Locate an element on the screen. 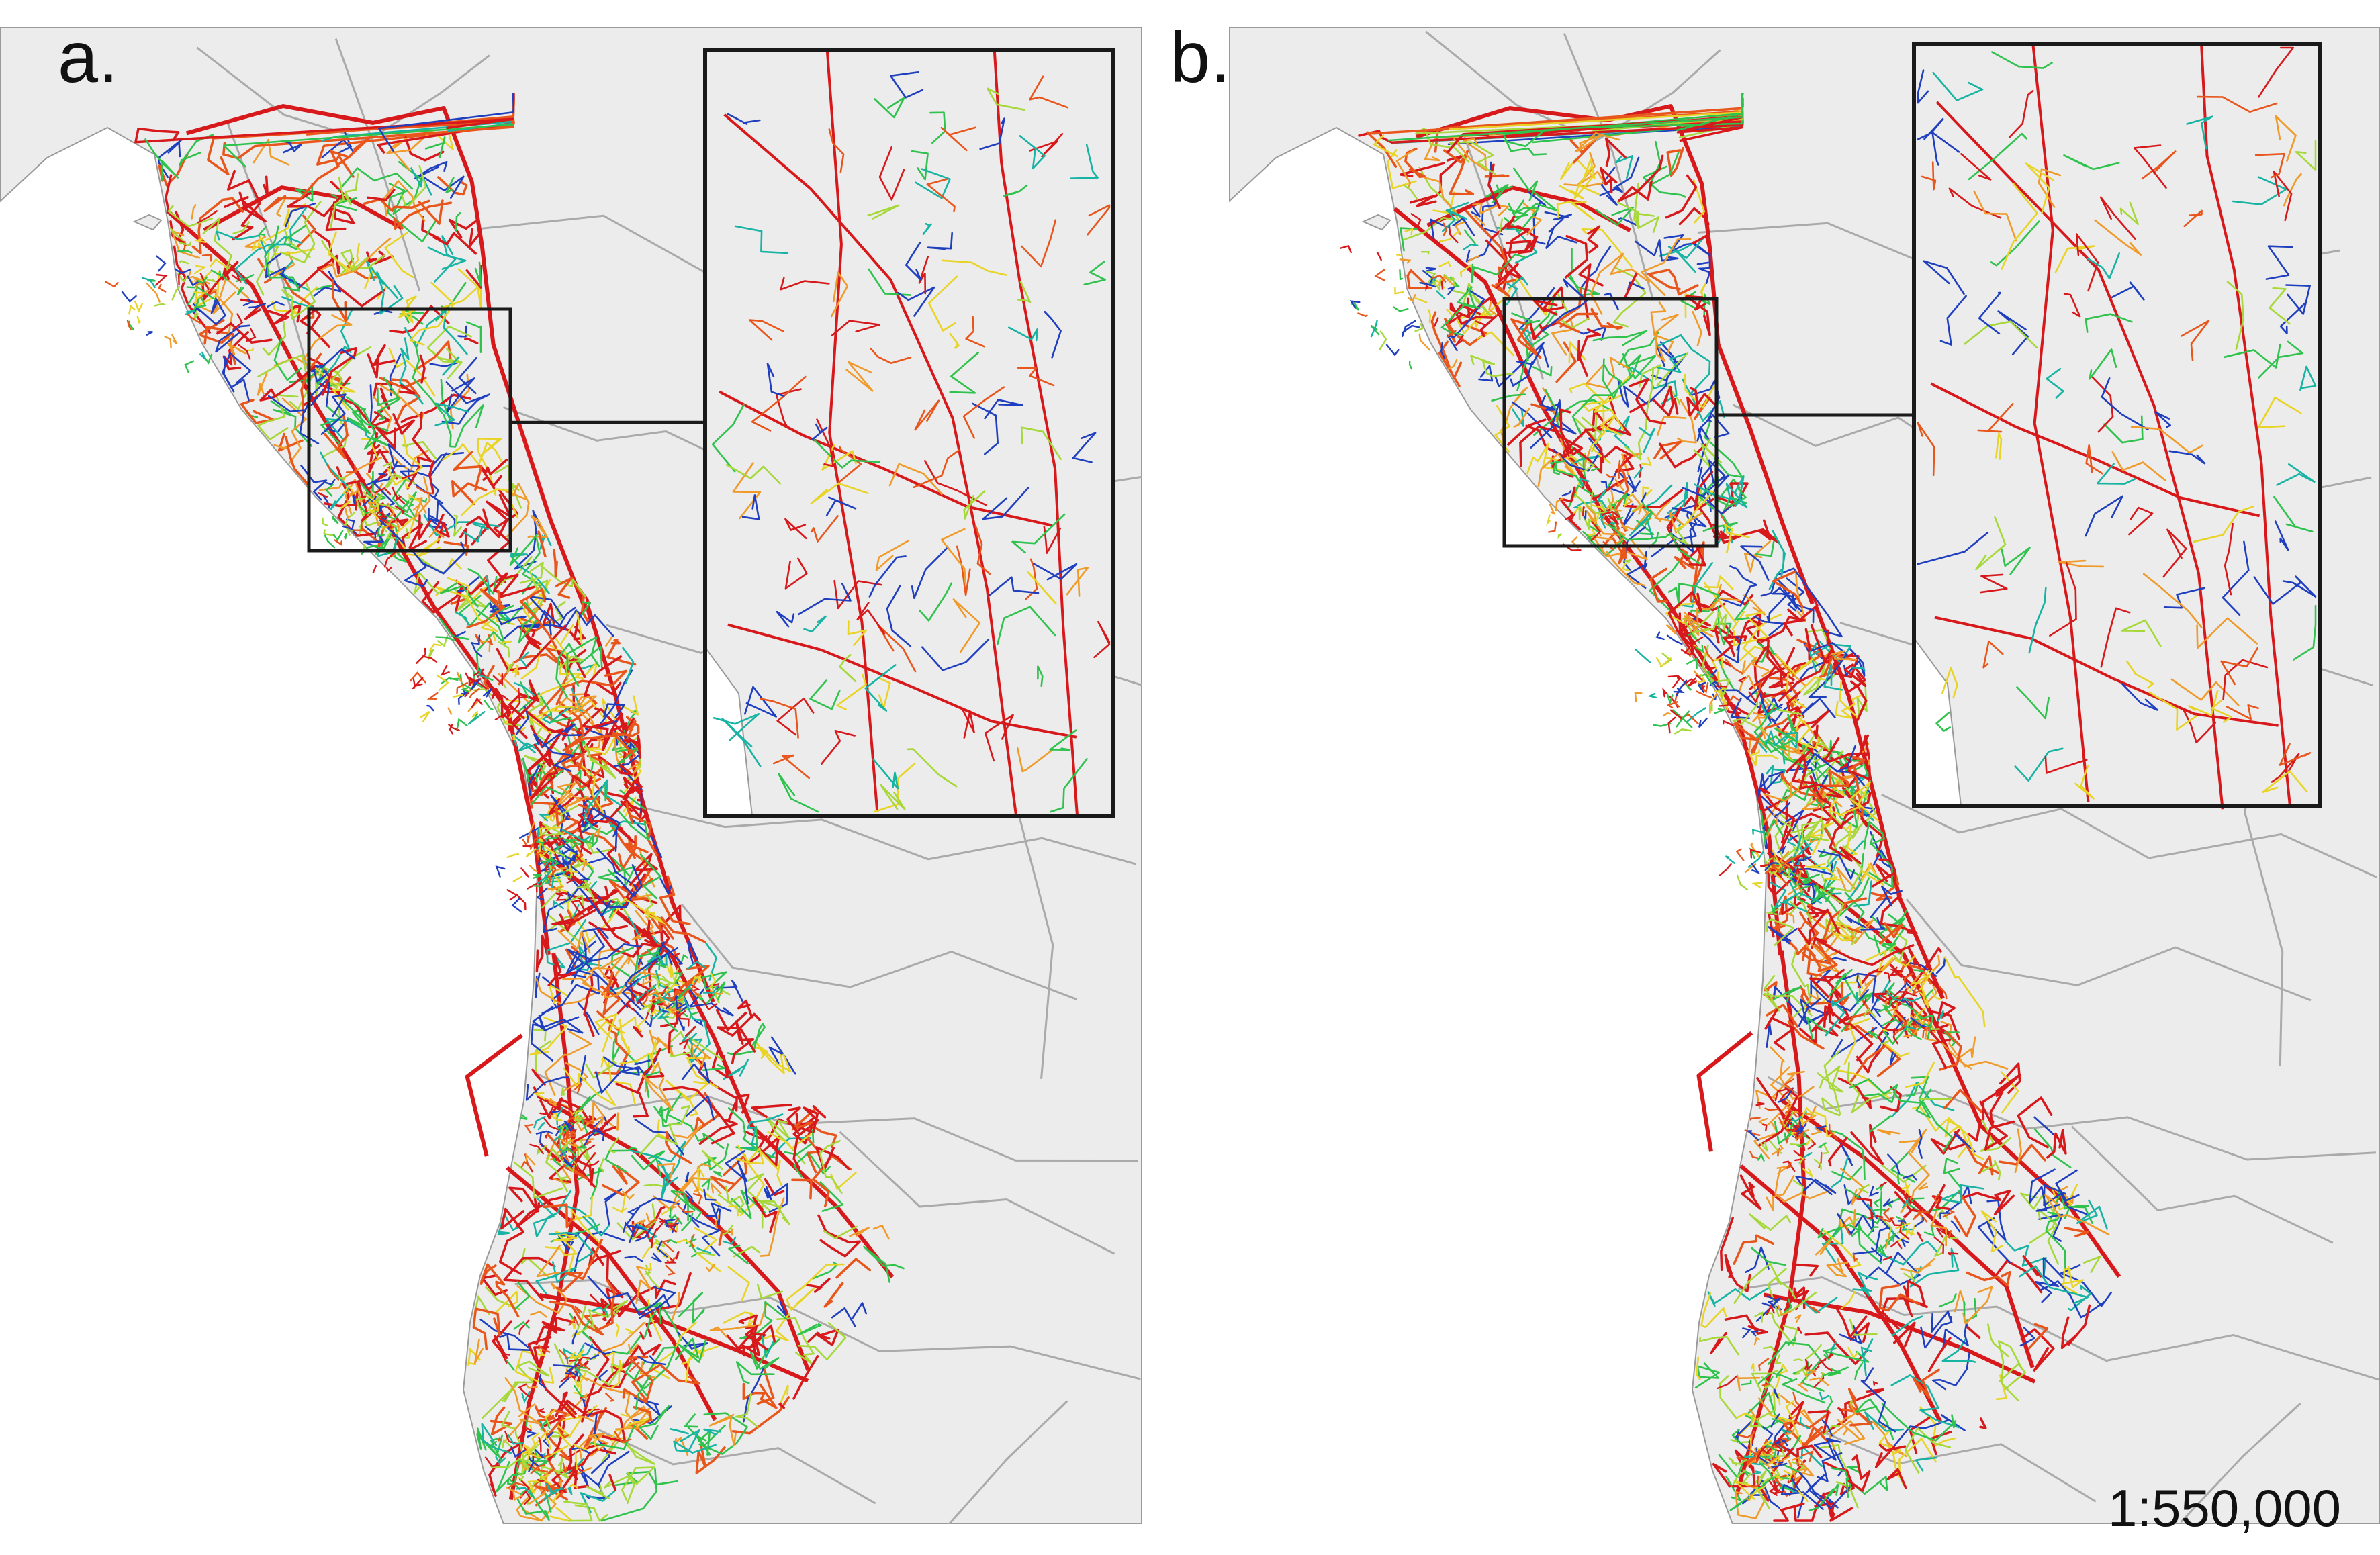 This screenshot has height=1555, width=2380. panel-label-a: a. is located at coordinates (88, 56).